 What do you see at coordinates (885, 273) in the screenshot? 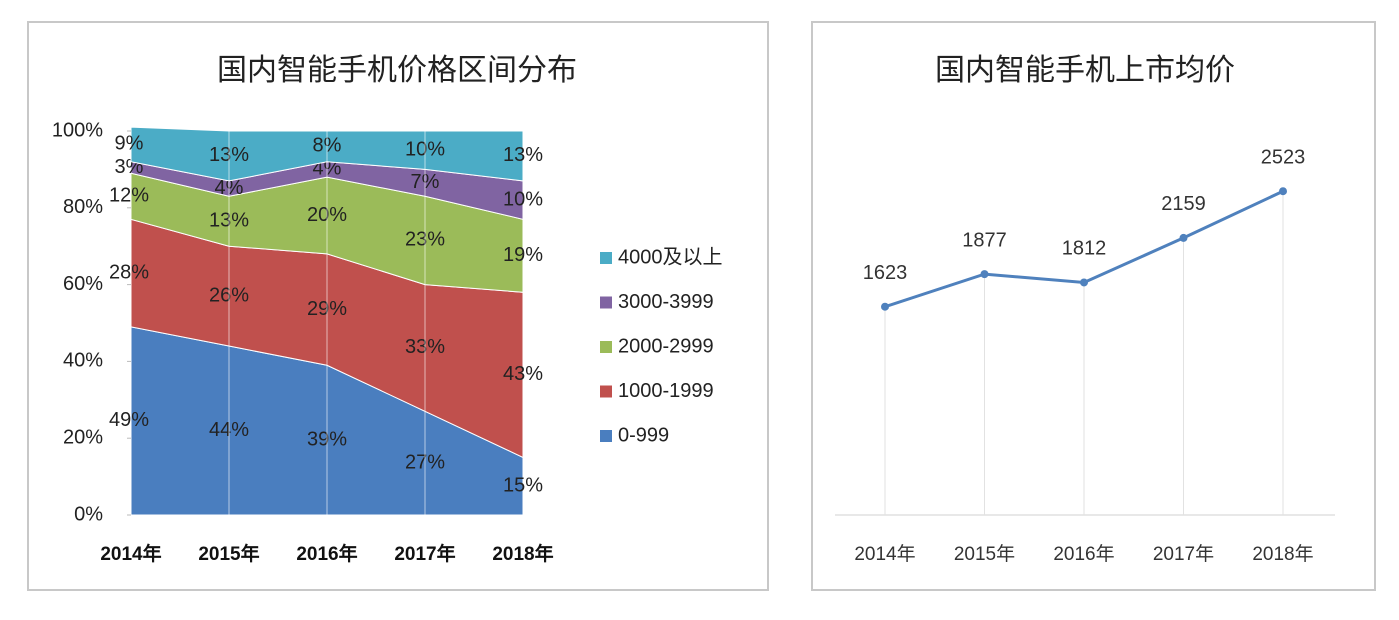
I see `data-label: 1623` at bounding box center [885, 273].